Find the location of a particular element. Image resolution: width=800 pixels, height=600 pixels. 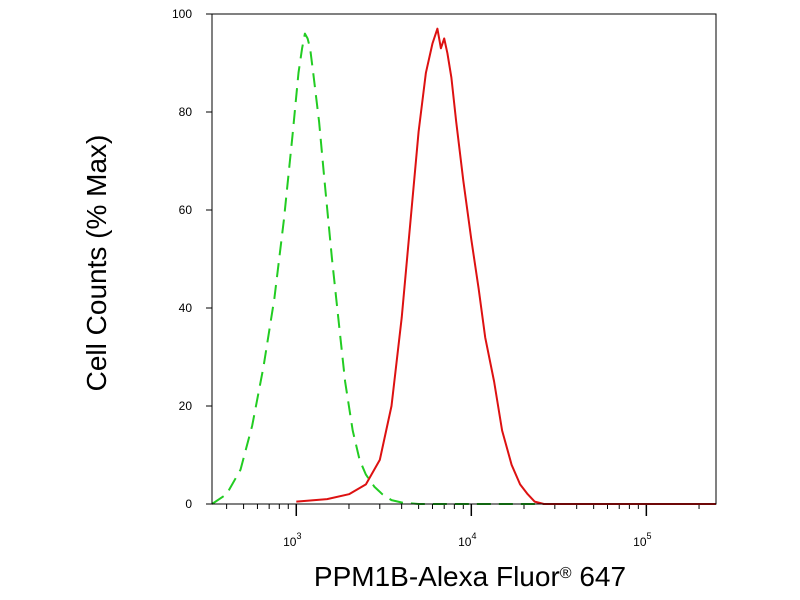

x-tick-label: 10⁴ is located at coordinates (467, 540).